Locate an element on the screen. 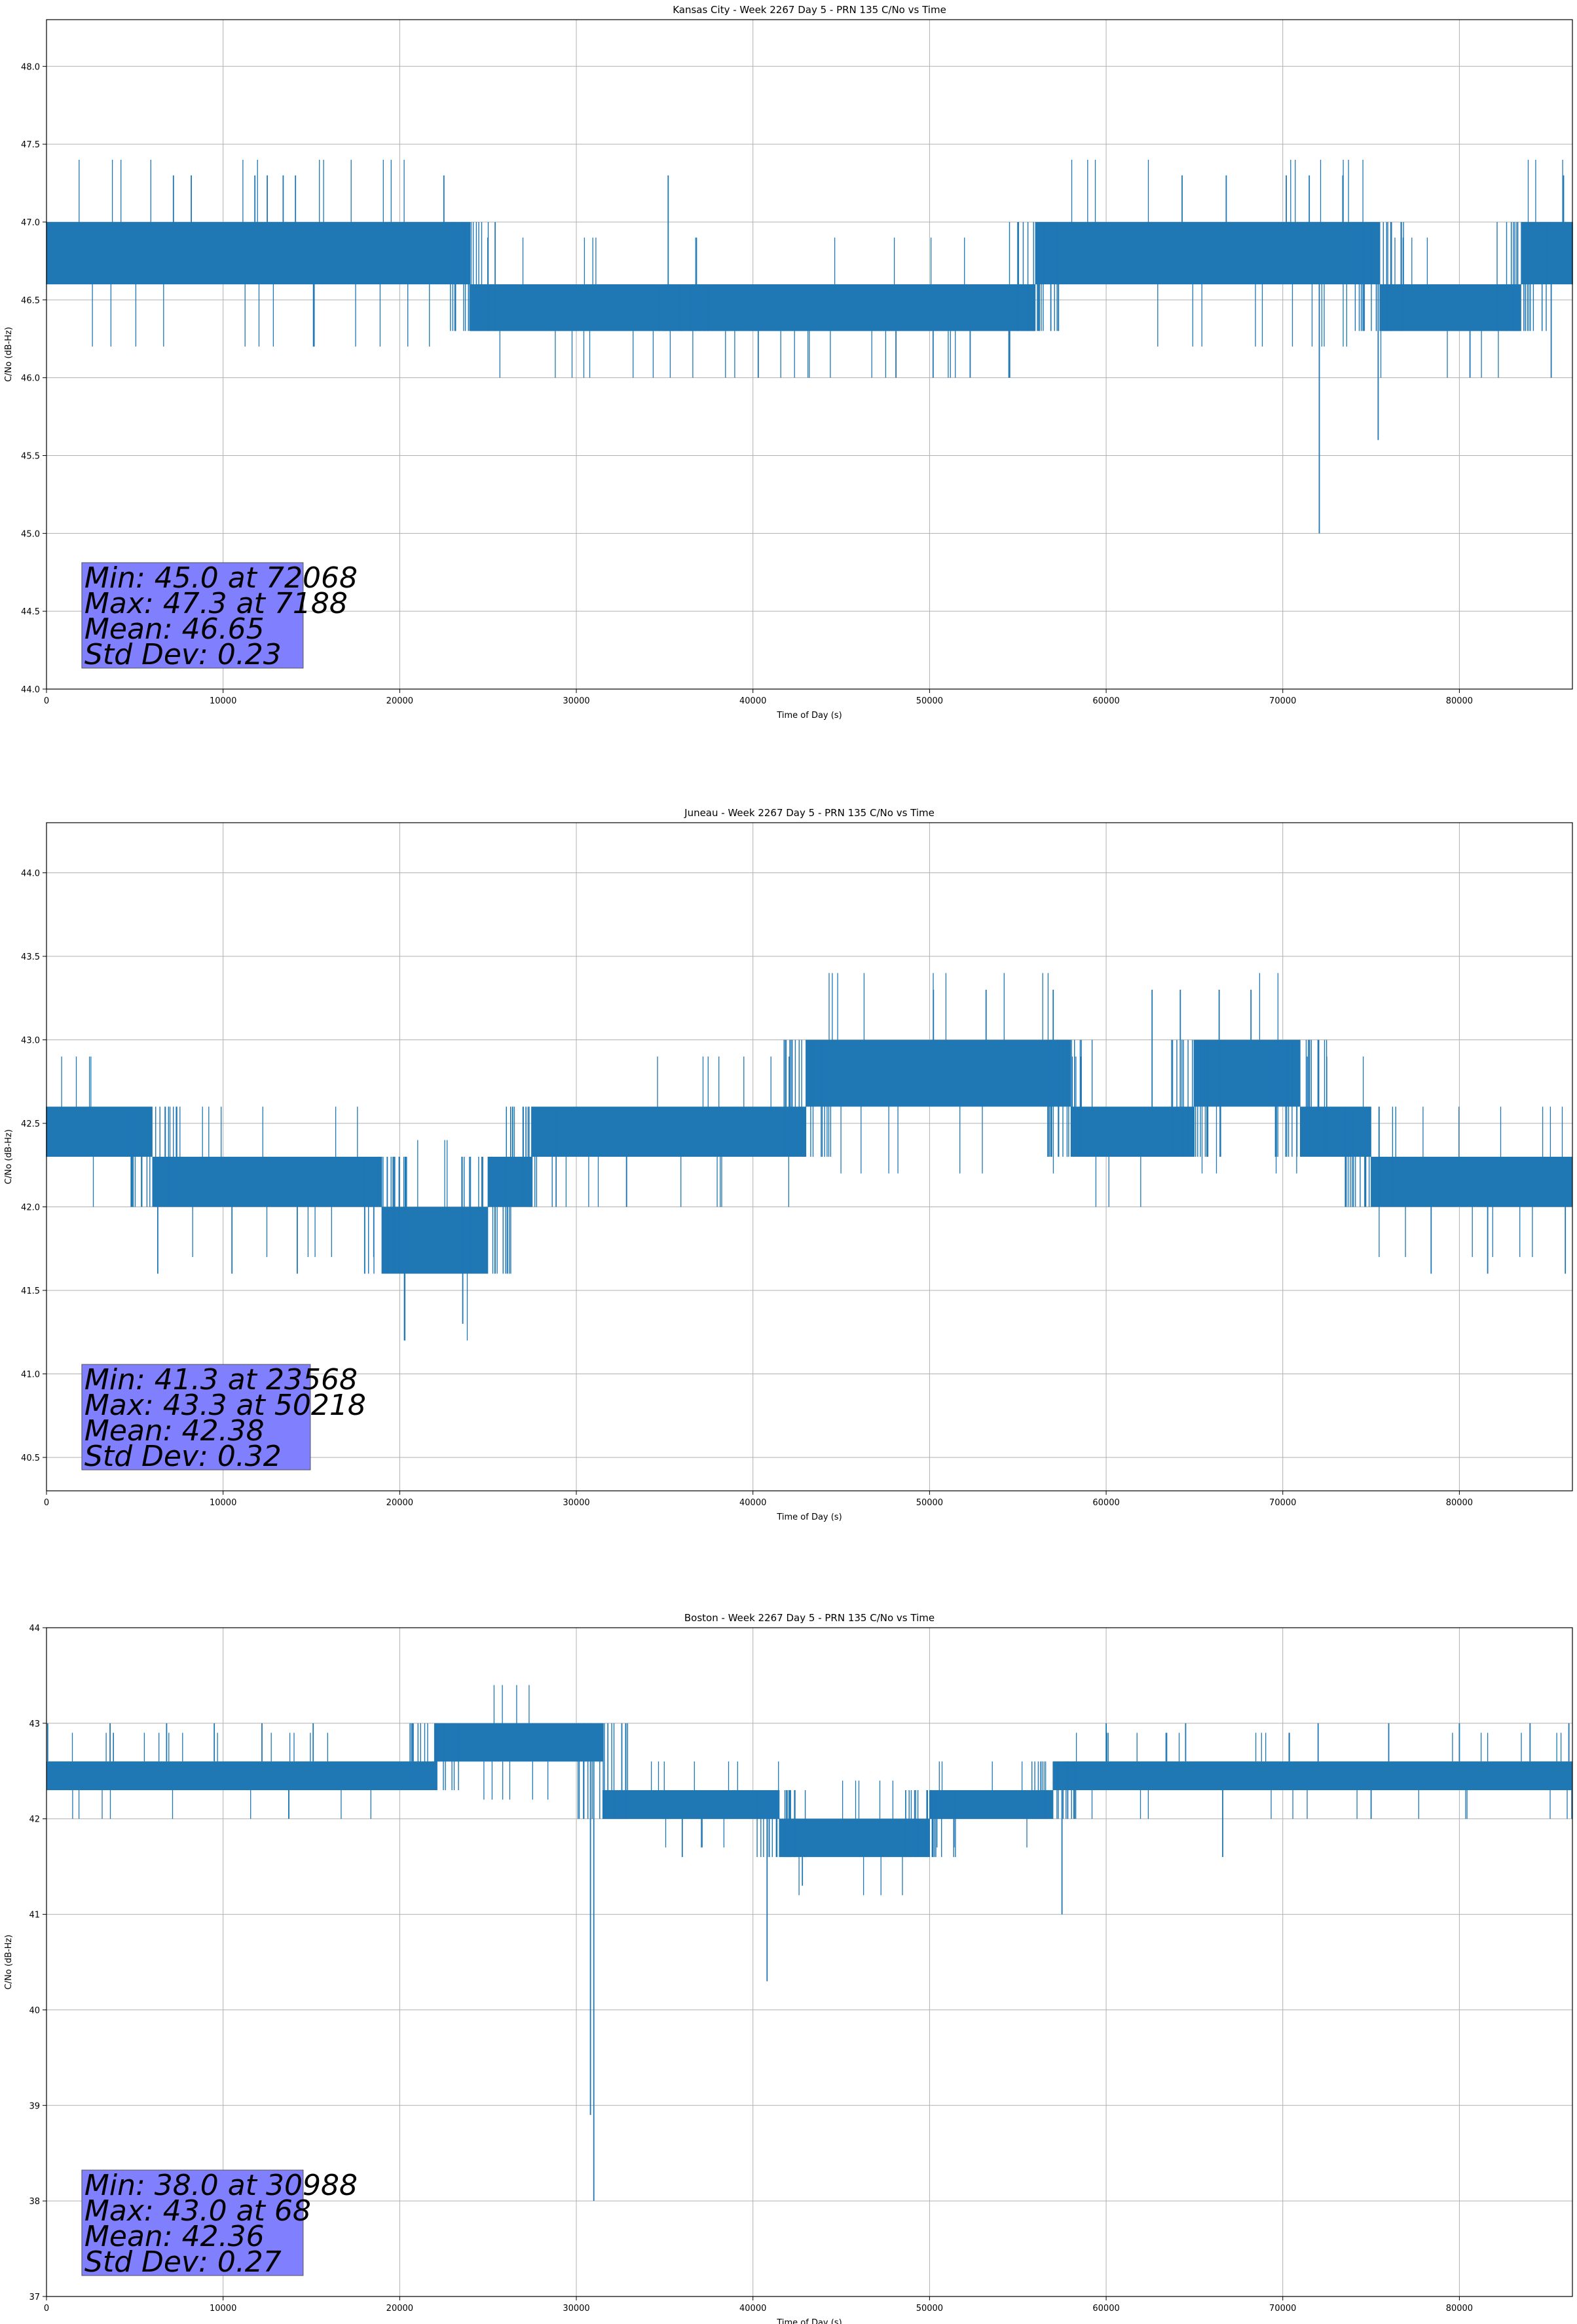 This screenshot has width=1577, height=2324. y-tick-label: 46.5 is located at coordinates (30, 301).